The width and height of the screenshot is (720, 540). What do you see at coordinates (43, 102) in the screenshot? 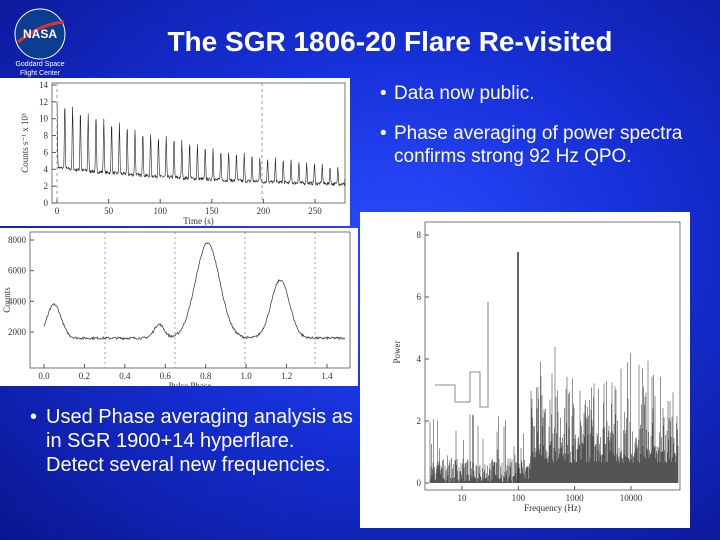
I see `y-tick-label: 12` at bounding box center [43, 102].